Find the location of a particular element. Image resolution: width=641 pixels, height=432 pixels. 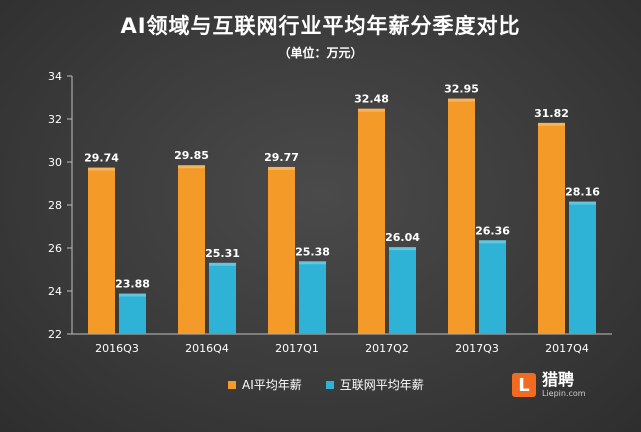

y-tick-label: 28 is located at coordinates (55, 205).